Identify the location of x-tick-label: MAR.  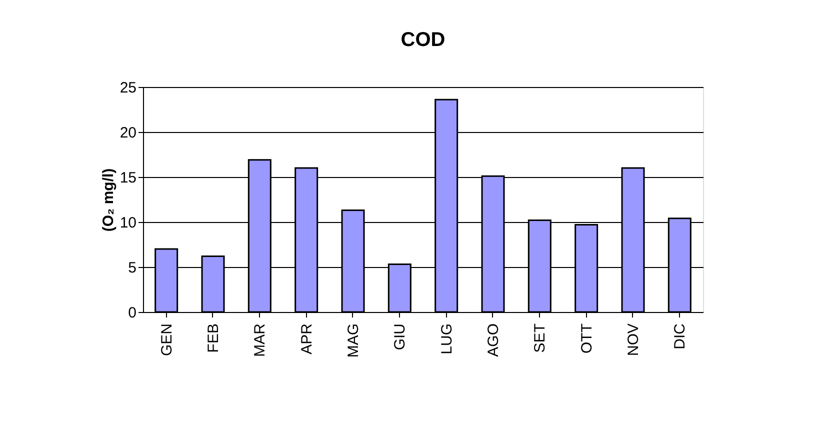
(260, 340).